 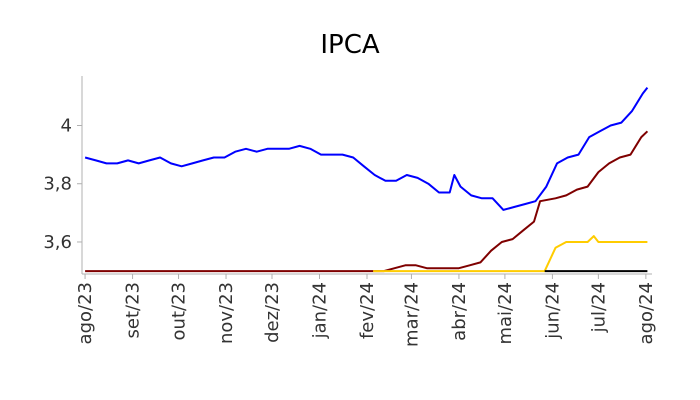 I want to click on x-tick-label: abr/24, so click(x=459, y=311).